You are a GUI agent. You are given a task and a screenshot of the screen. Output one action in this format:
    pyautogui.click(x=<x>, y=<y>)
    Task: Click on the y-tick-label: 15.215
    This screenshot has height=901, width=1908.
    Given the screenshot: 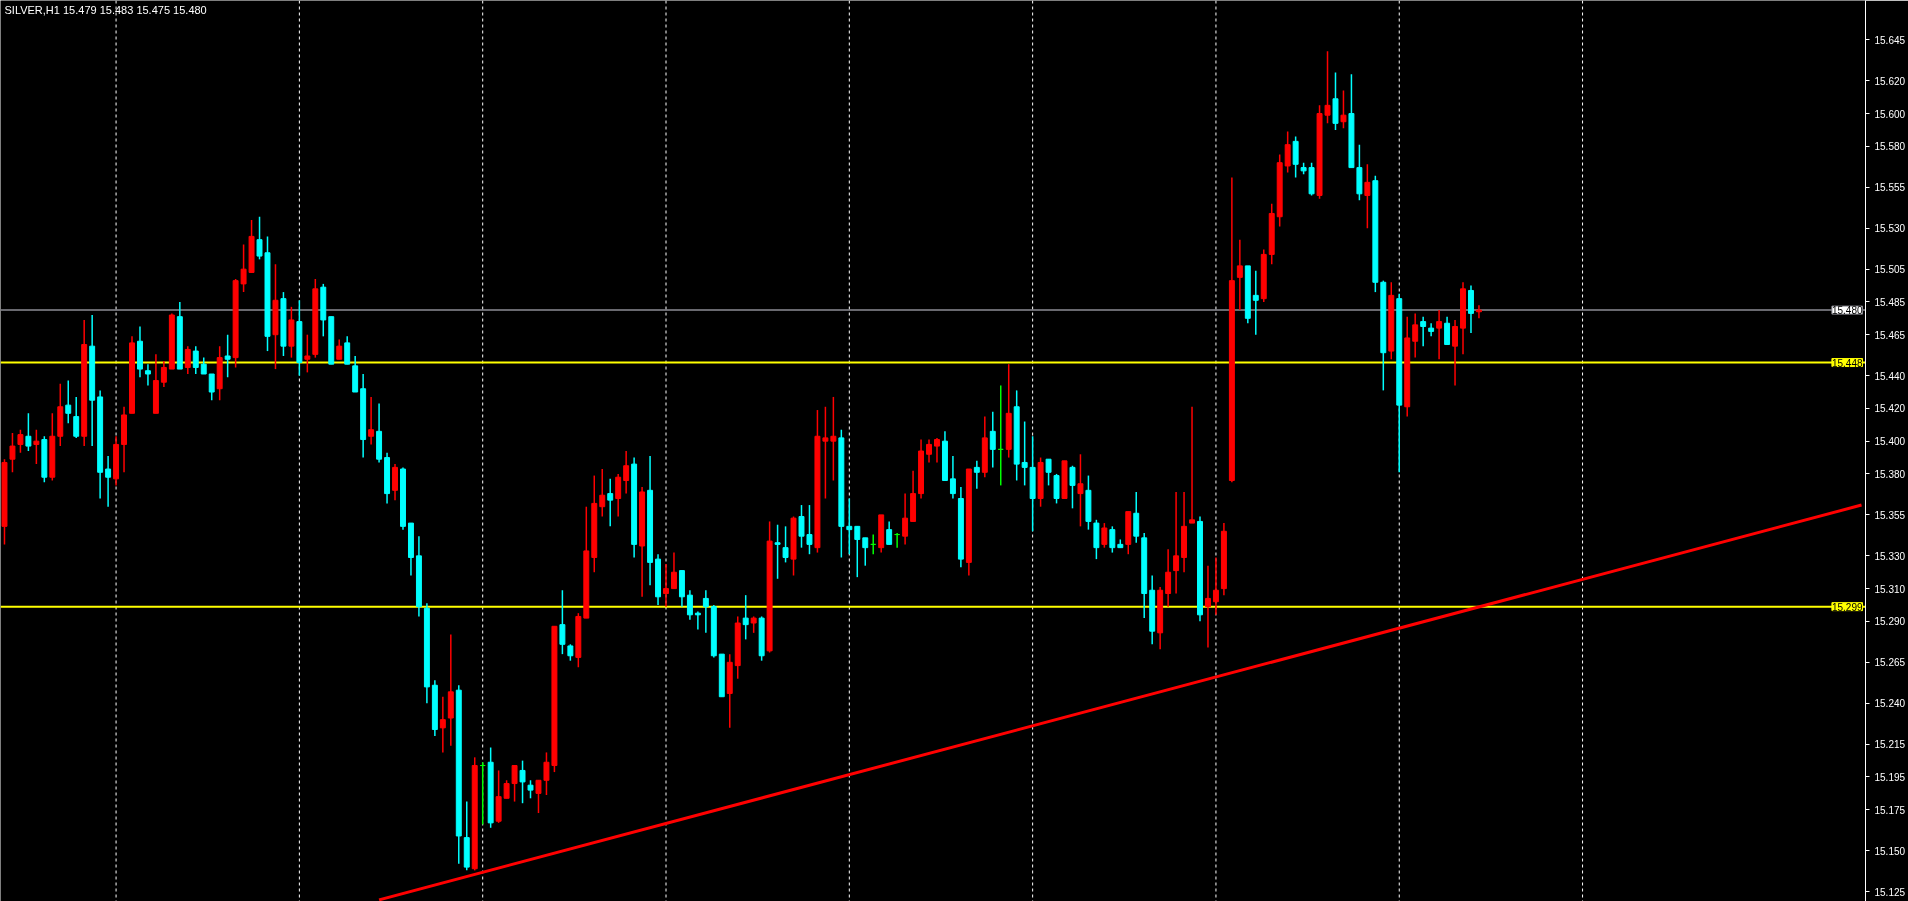 What is the action you would take?
    pyautogui.click(x=1890, y=745)
    